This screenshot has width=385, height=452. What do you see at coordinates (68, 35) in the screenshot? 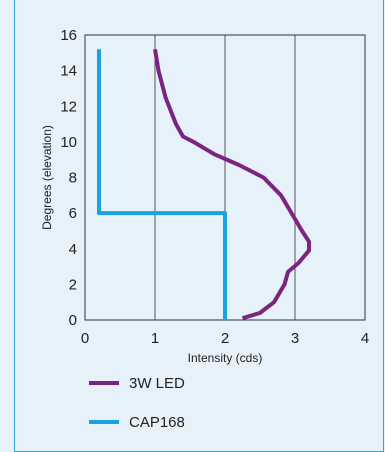
I see `y-tick-label: 16` at bounding box center [68, 35].